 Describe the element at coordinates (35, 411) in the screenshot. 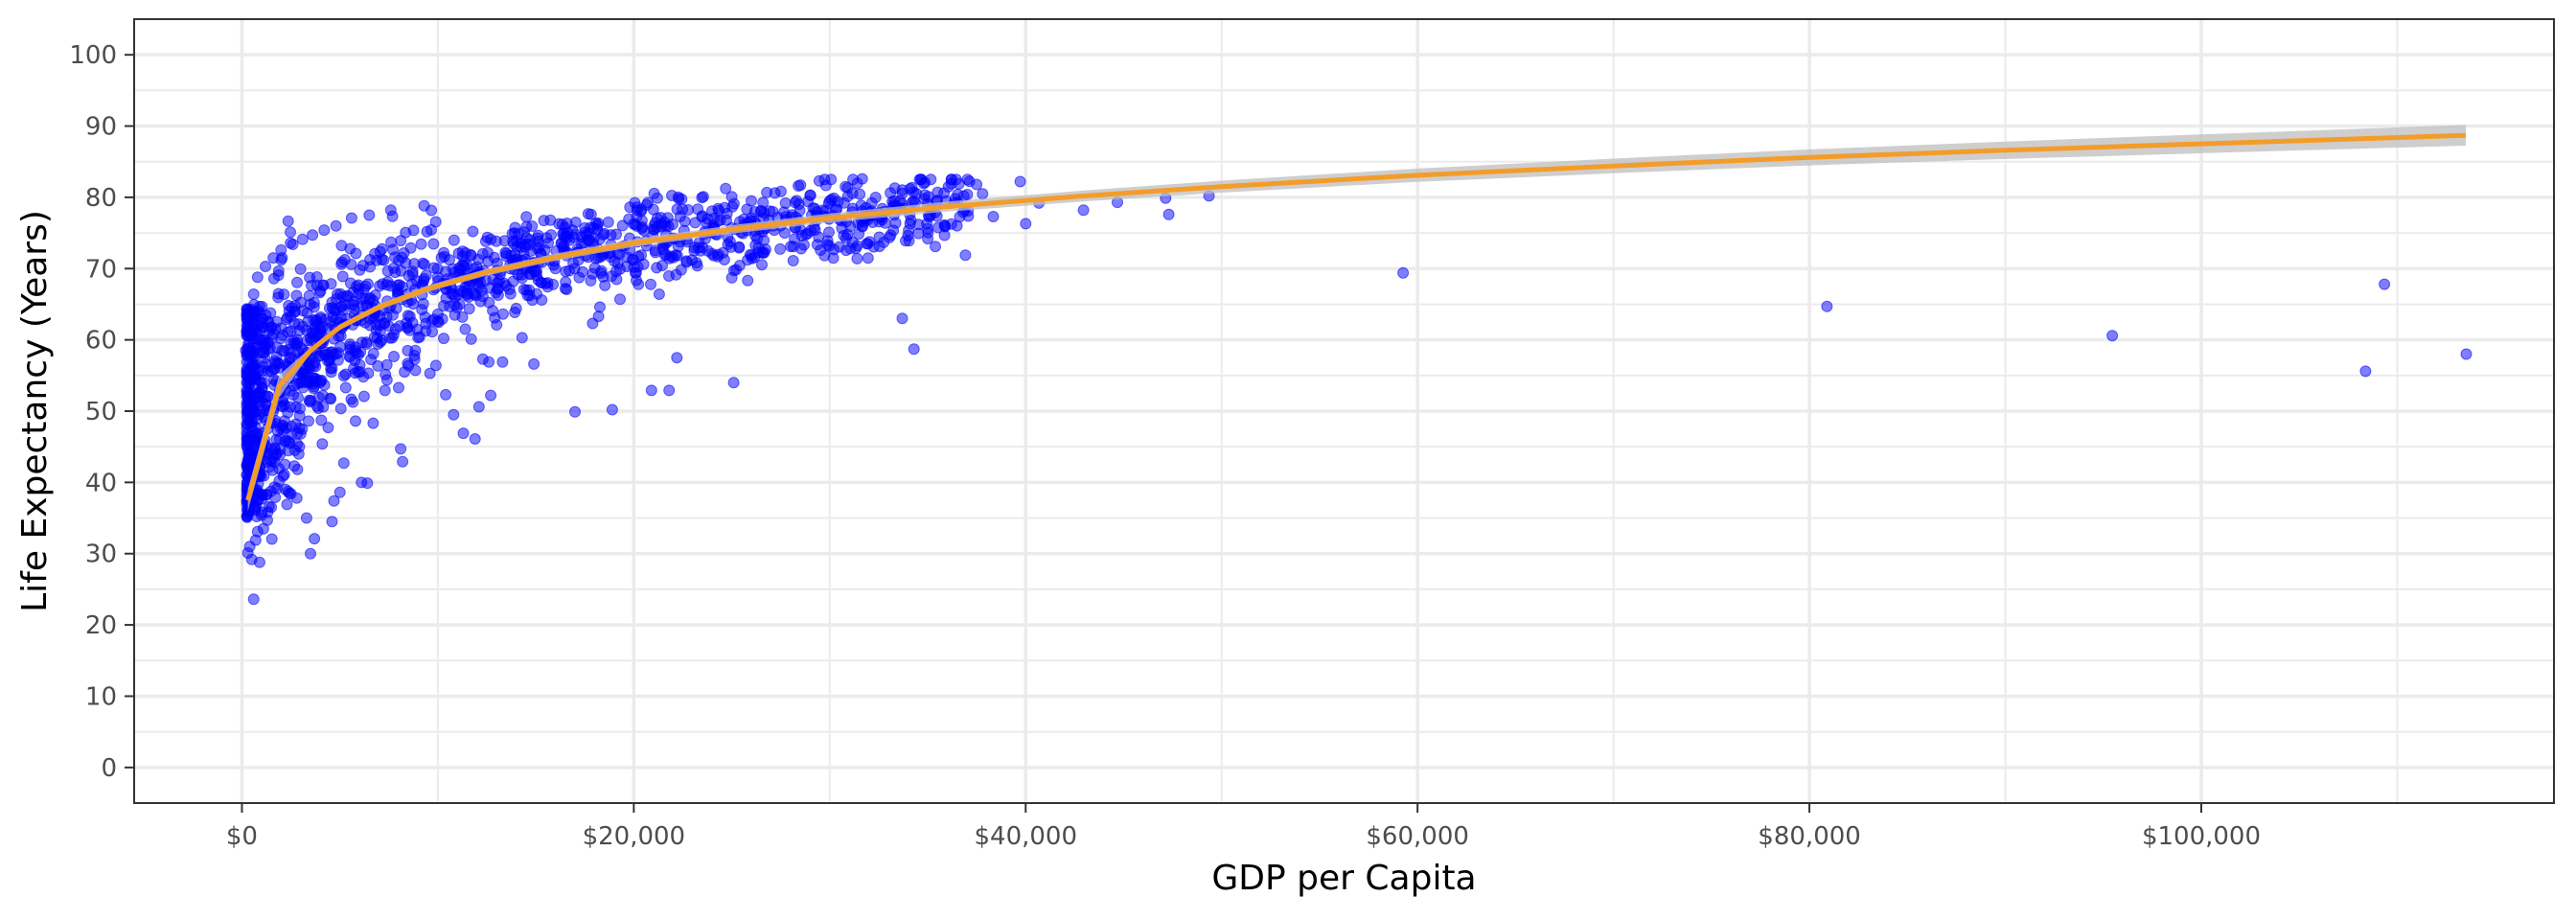

I see `y-axis-title: Life Expectancy (Years)` at that location.